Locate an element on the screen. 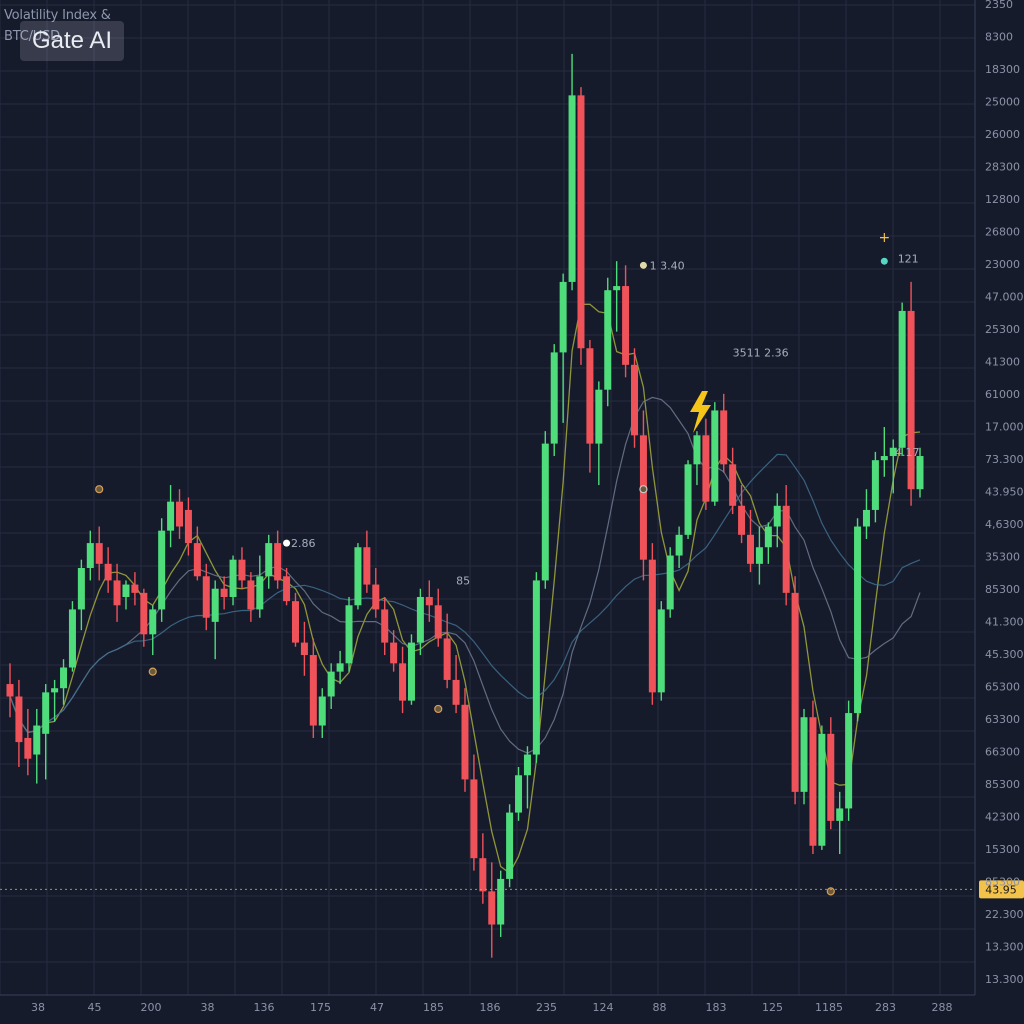  current-price-label: 43.95 is located at coordinates (1001, 889).